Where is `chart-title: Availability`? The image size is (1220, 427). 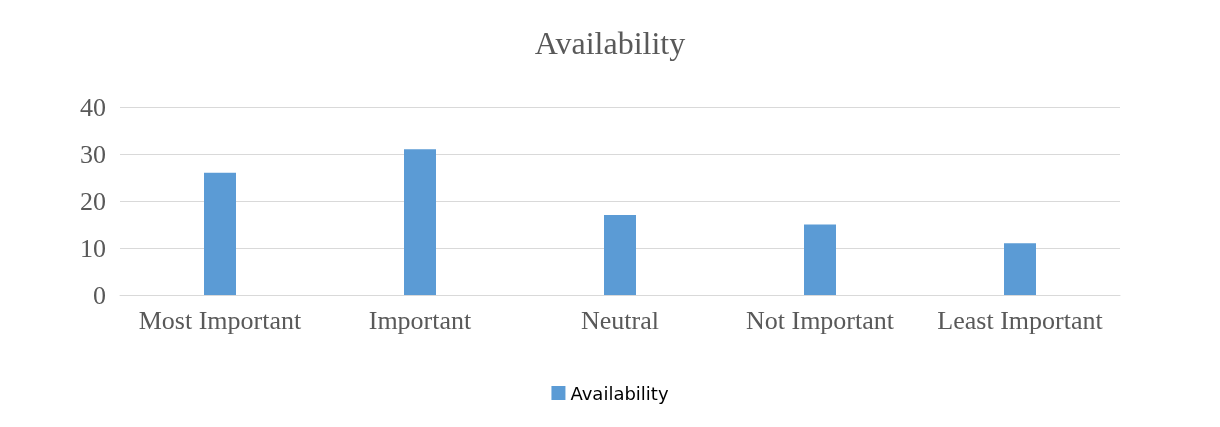
chart-title: Availability is located at coordinates (610, 43).